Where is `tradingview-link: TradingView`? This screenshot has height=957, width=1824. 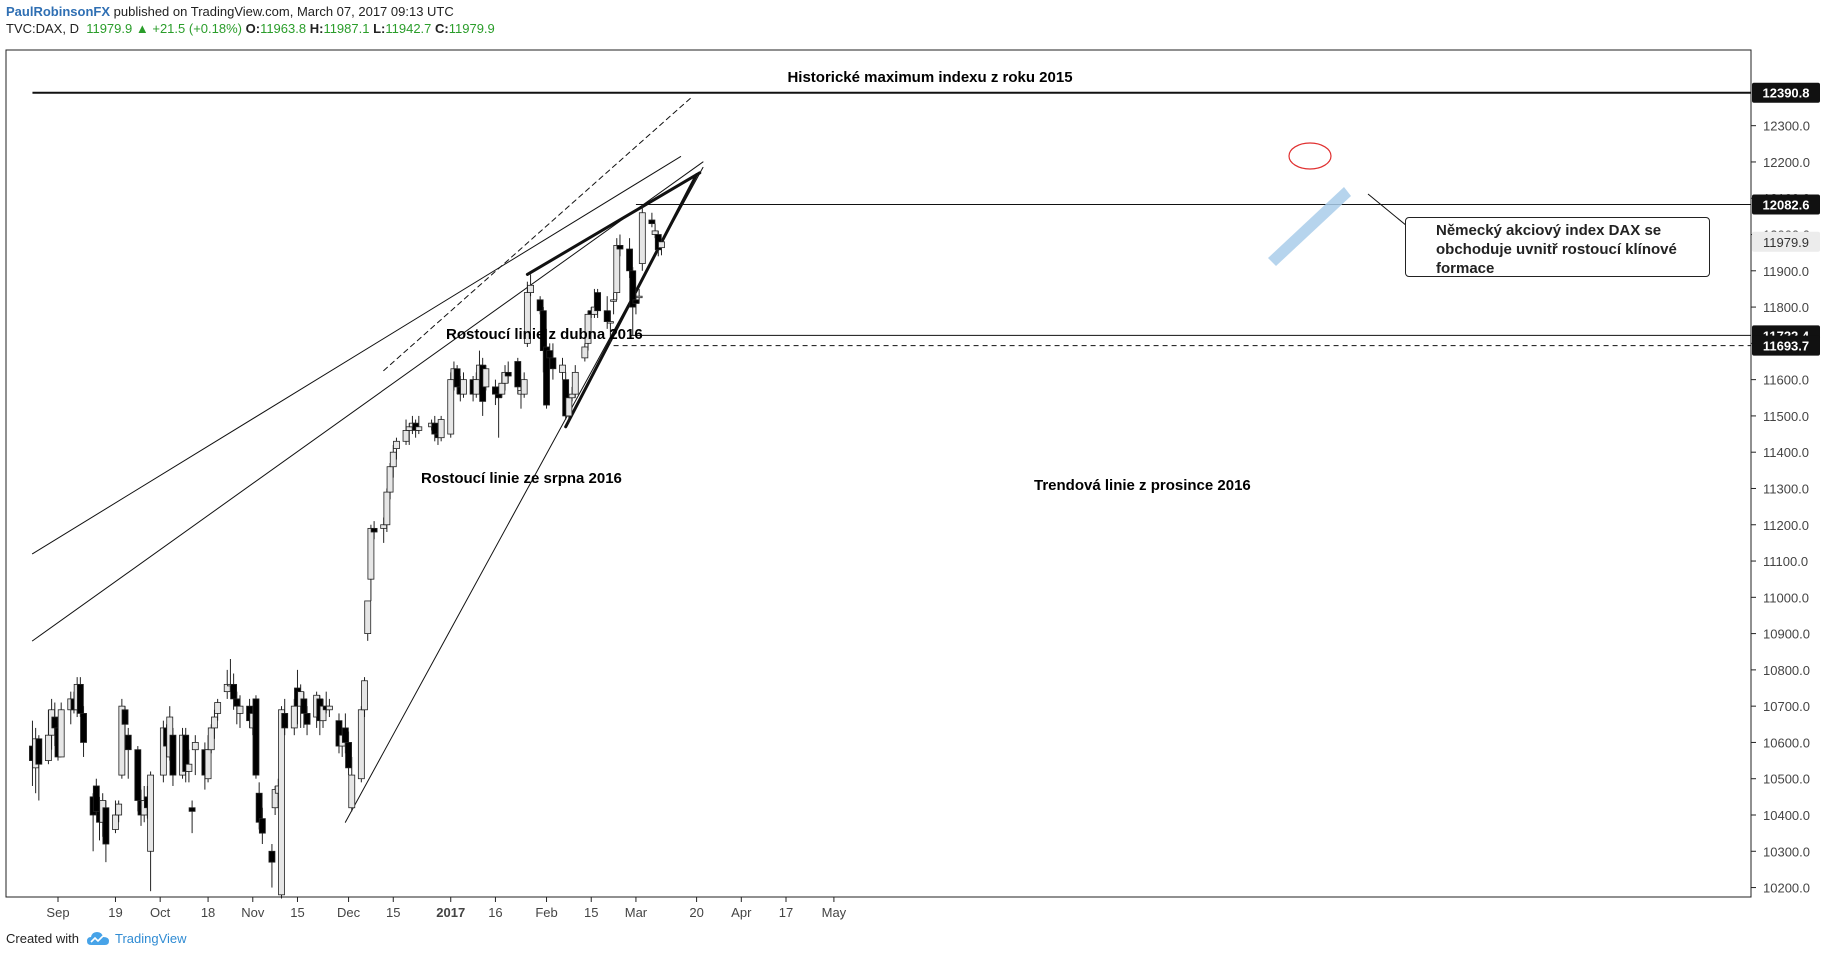 tradingview-link: TradingView is located at coordinates (136, 938).